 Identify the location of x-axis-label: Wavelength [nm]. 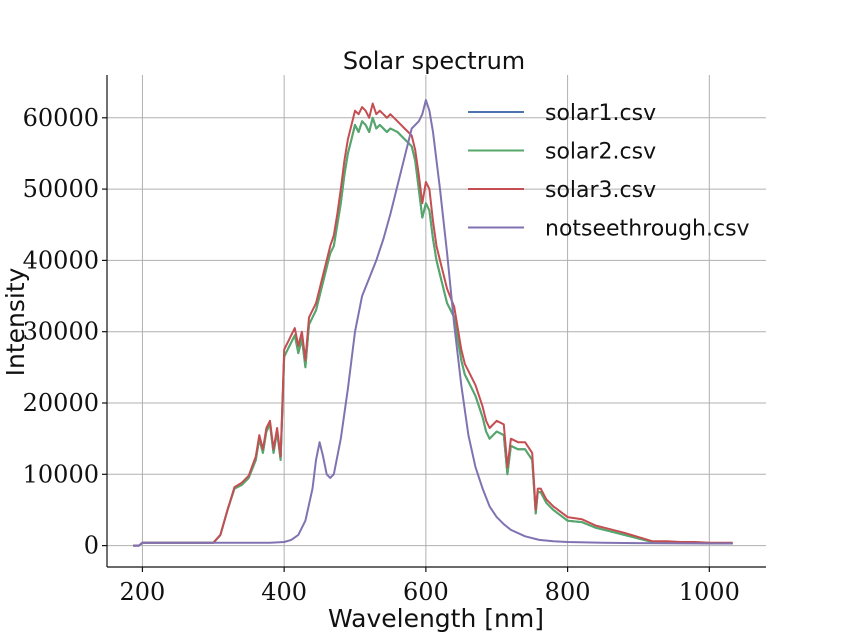
(436, 618).